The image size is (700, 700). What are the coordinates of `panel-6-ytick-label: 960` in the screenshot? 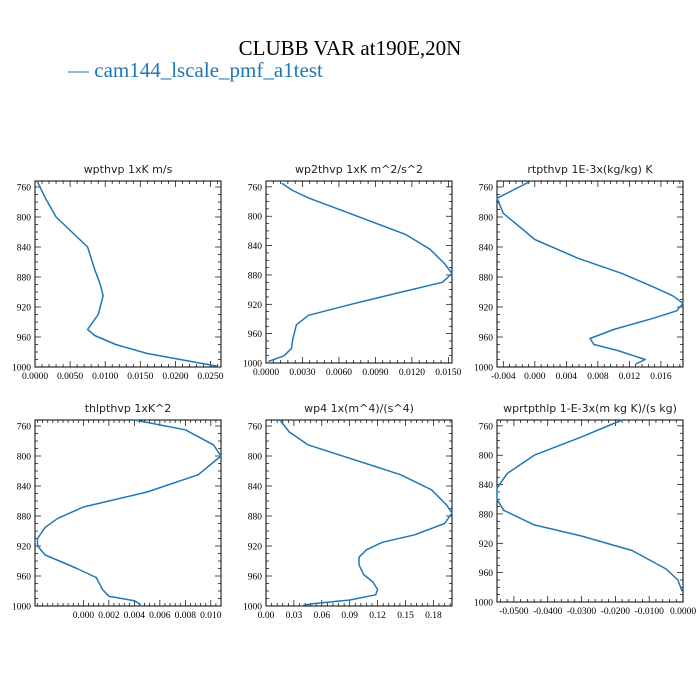 It's located at (486, 574).